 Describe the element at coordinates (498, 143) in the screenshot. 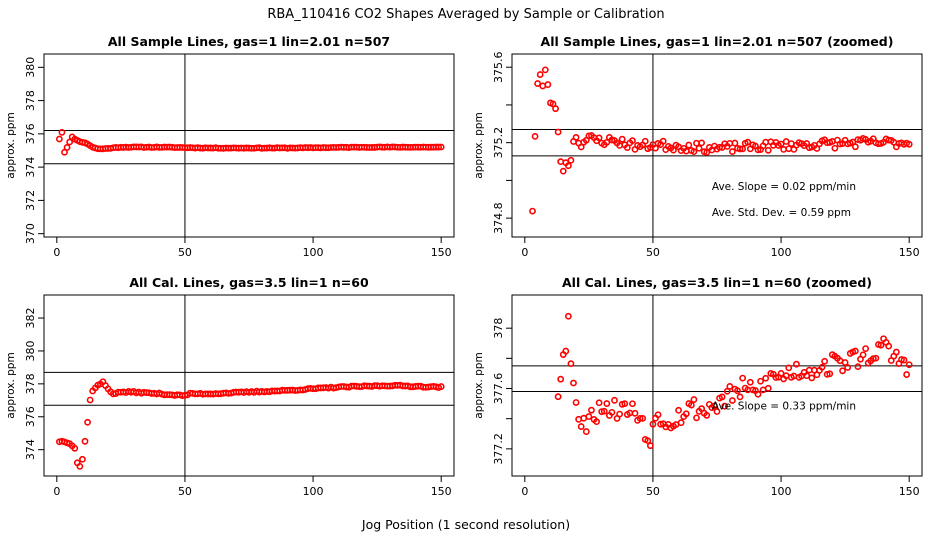

I see `y-tick-label: 375.2` at that location.